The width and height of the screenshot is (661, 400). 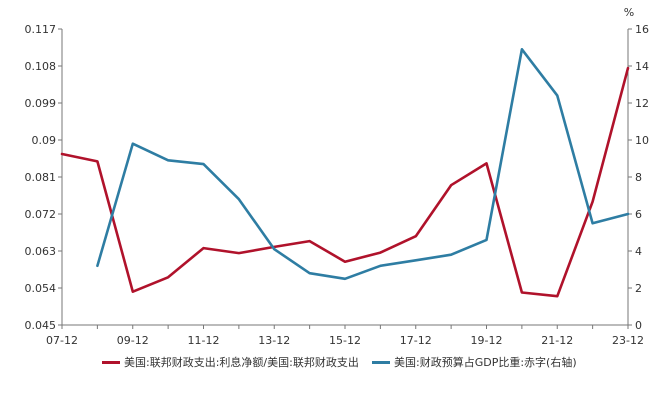 I want to click on left-tick-label: 0.09, so click(x=44, y=140).